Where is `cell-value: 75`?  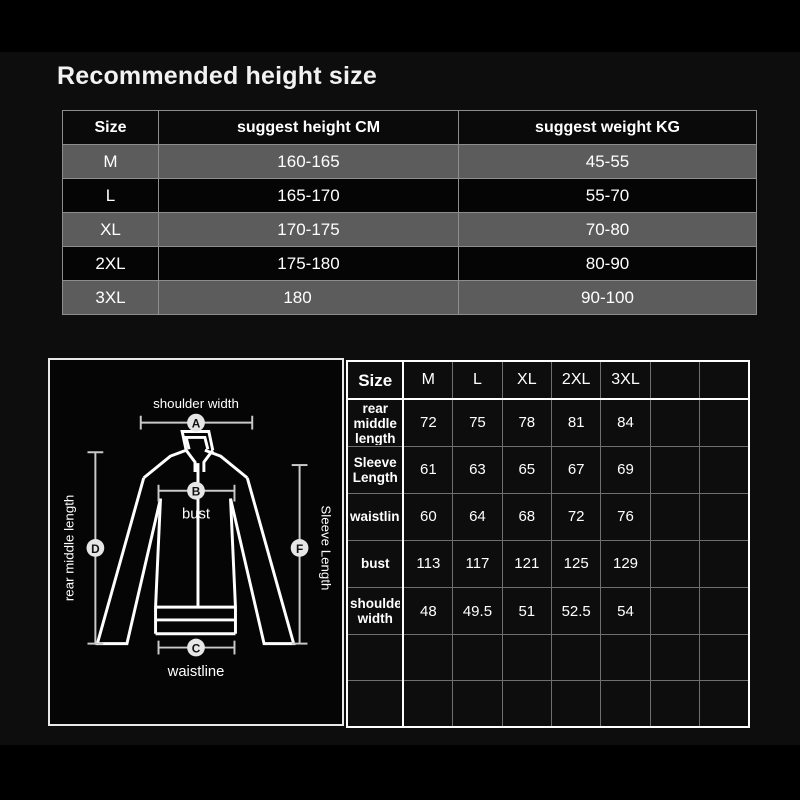 cell-value: 75 is located at coordinates (477, 422).